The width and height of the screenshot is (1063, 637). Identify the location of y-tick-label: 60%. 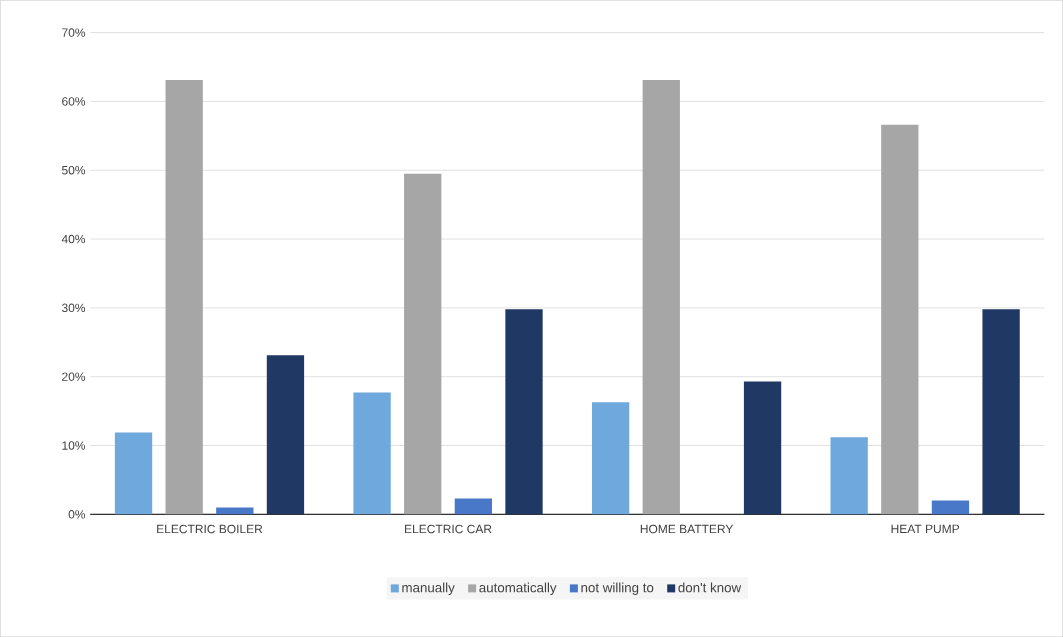
(74, 101).